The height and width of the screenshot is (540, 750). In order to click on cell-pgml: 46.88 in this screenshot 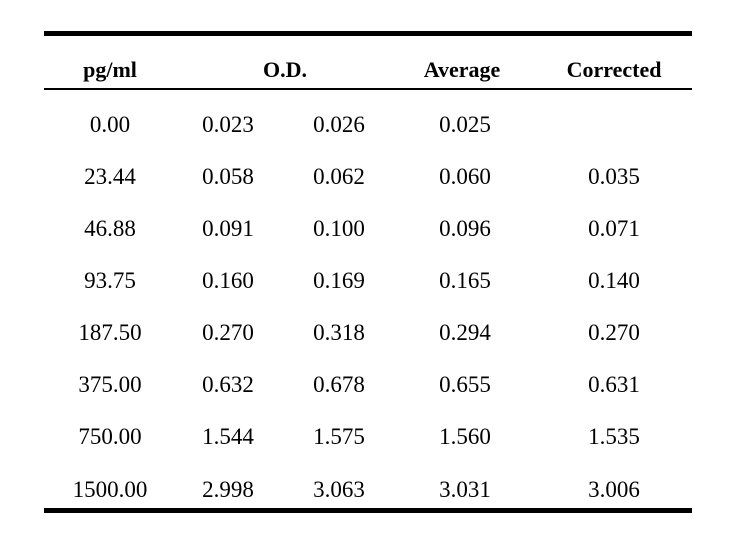, I will do `click(110, 228)`.